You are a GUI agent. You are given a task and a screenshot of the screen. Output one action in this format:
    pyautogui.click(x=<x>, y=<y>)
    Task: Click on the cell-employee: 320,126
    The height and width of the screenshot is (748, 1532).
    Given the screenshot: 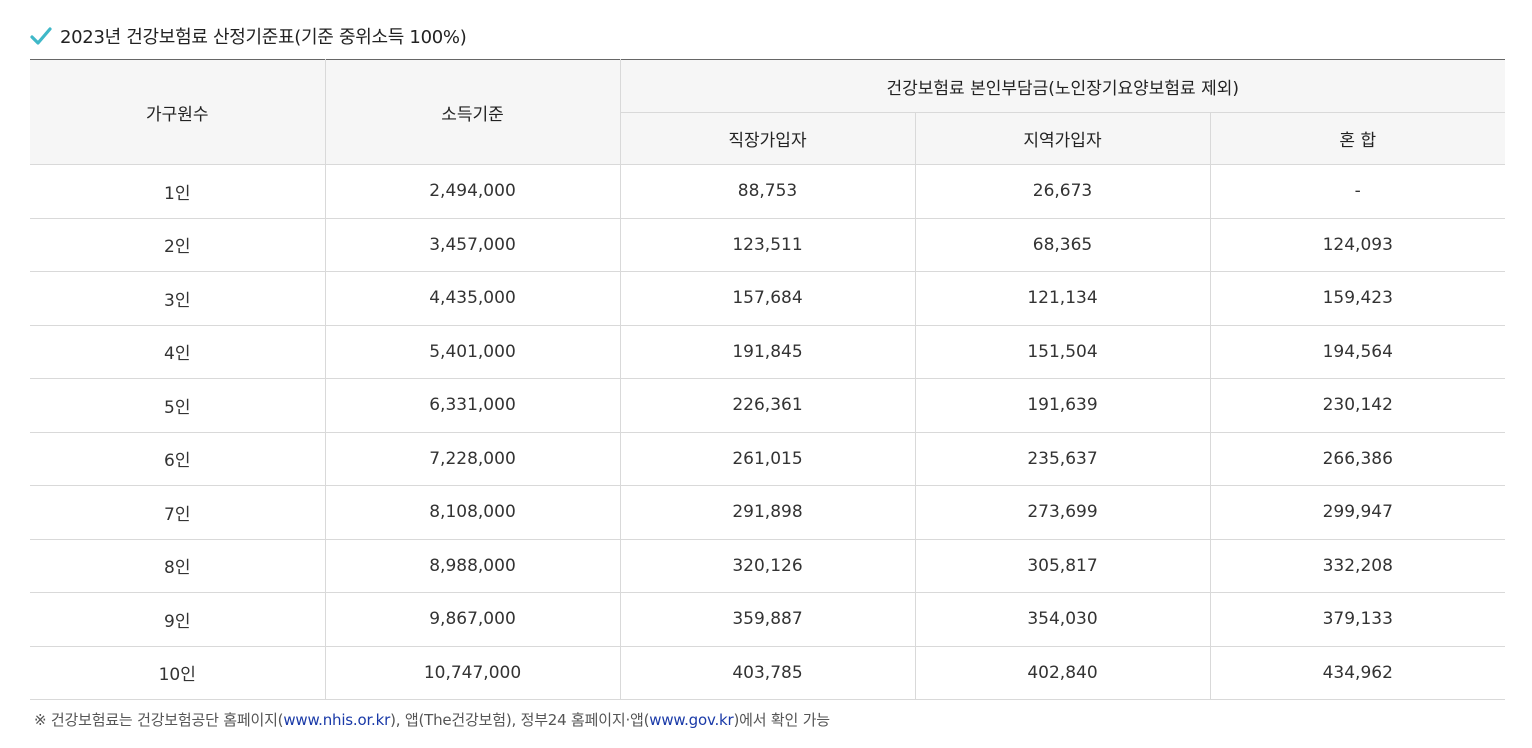 What is the action you would take?
    pyautogui.click(x=767, y=565)
    